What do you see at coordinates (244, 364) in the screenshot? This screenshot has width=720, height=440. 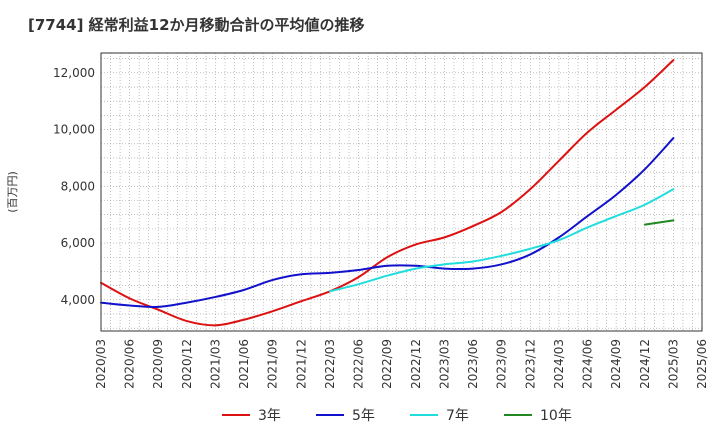 I see `x-tick-label: 2021/06` at bounding box center [244, 364].